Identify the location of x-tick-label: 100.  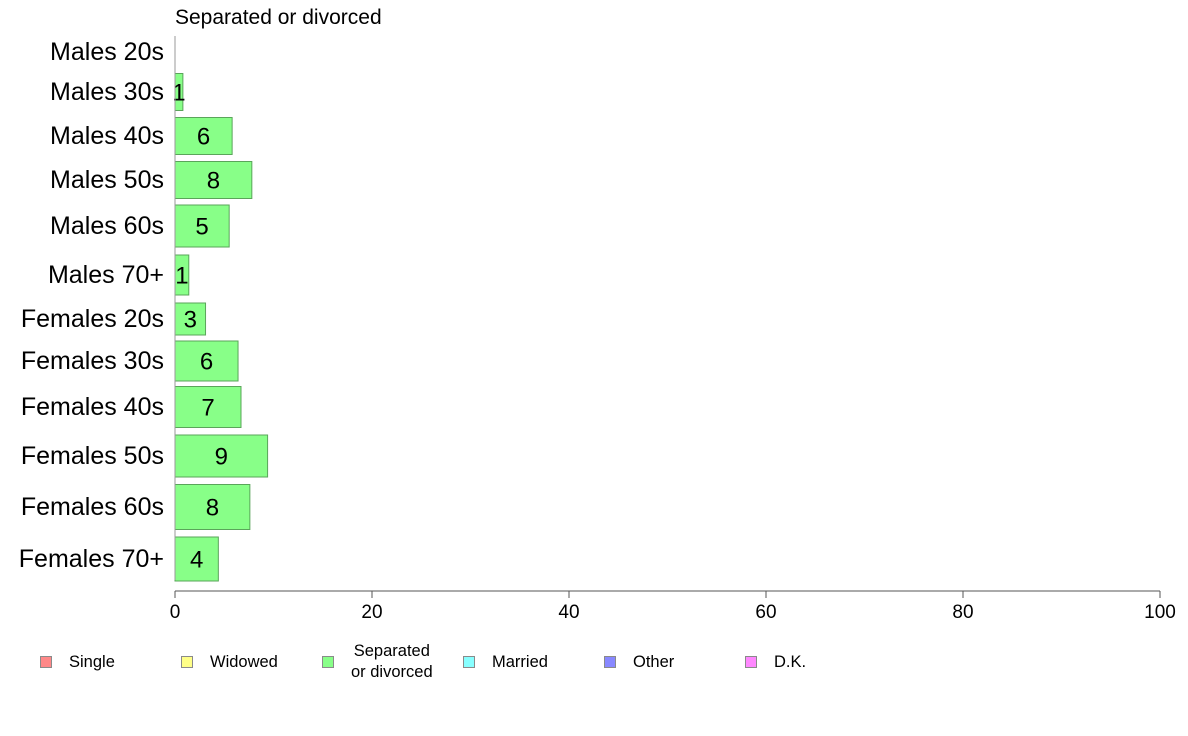
(1160, 612).